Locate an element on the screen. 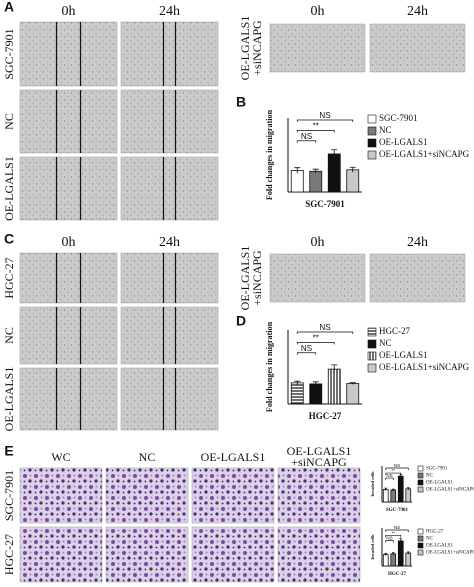 This screenshot has height=587, width=474. panel-label: E is located at coordinates (8, 451).